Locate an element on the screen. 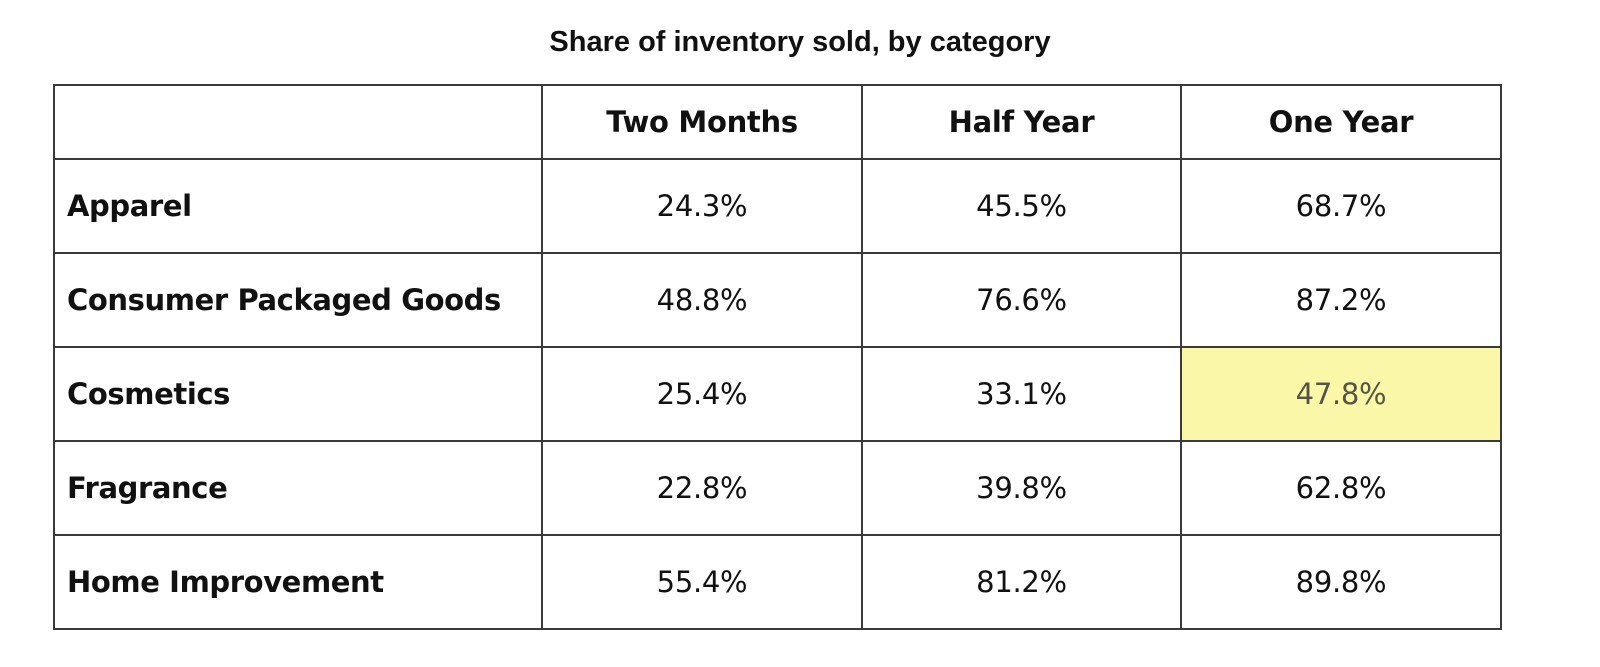  table-cell: 87.2% is located at coordinates (1341, 300).